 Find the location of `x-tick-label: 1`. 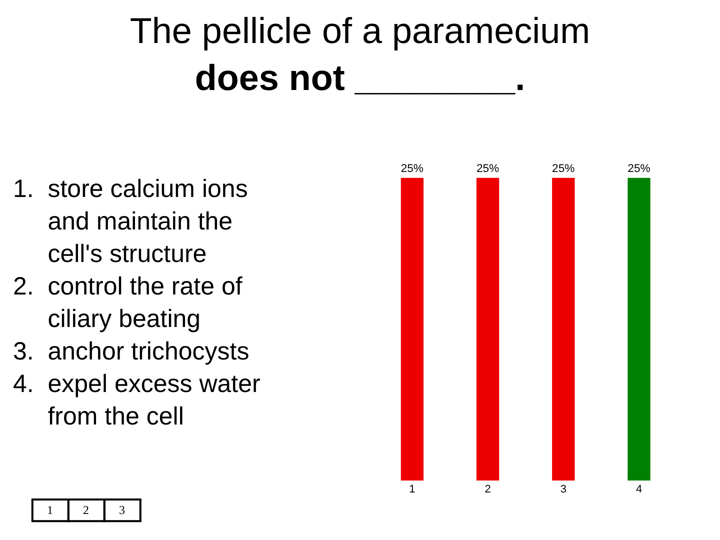

x-tick-label: 1 is located at coordinates (412, 490).